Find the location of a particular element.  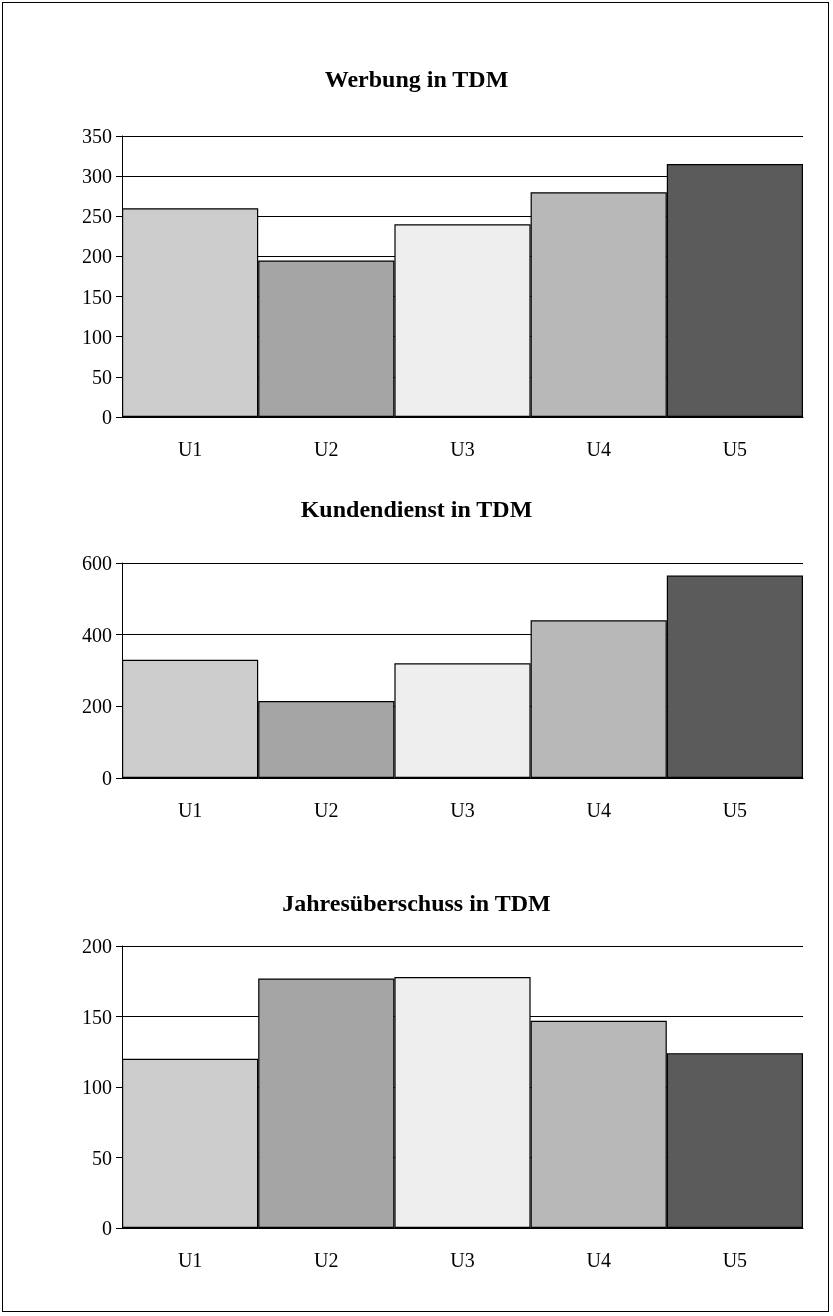

y-tick-label: 600 is located at coordinates (97, 563).